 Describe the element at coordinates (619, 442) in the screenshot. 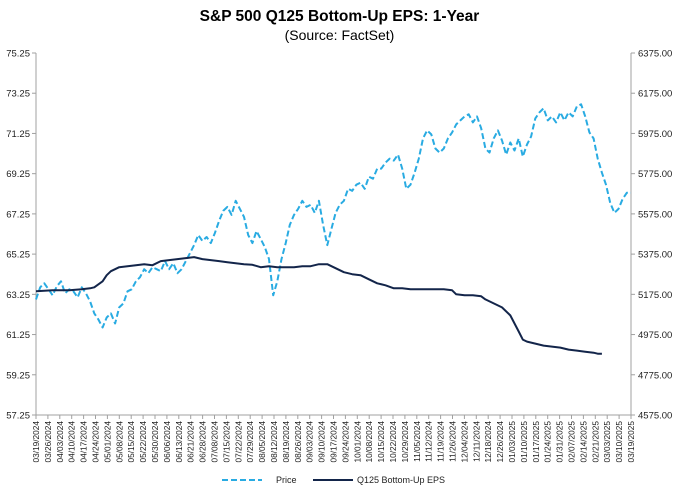

I see `x-tick-label: 03/10/2025` at that location.